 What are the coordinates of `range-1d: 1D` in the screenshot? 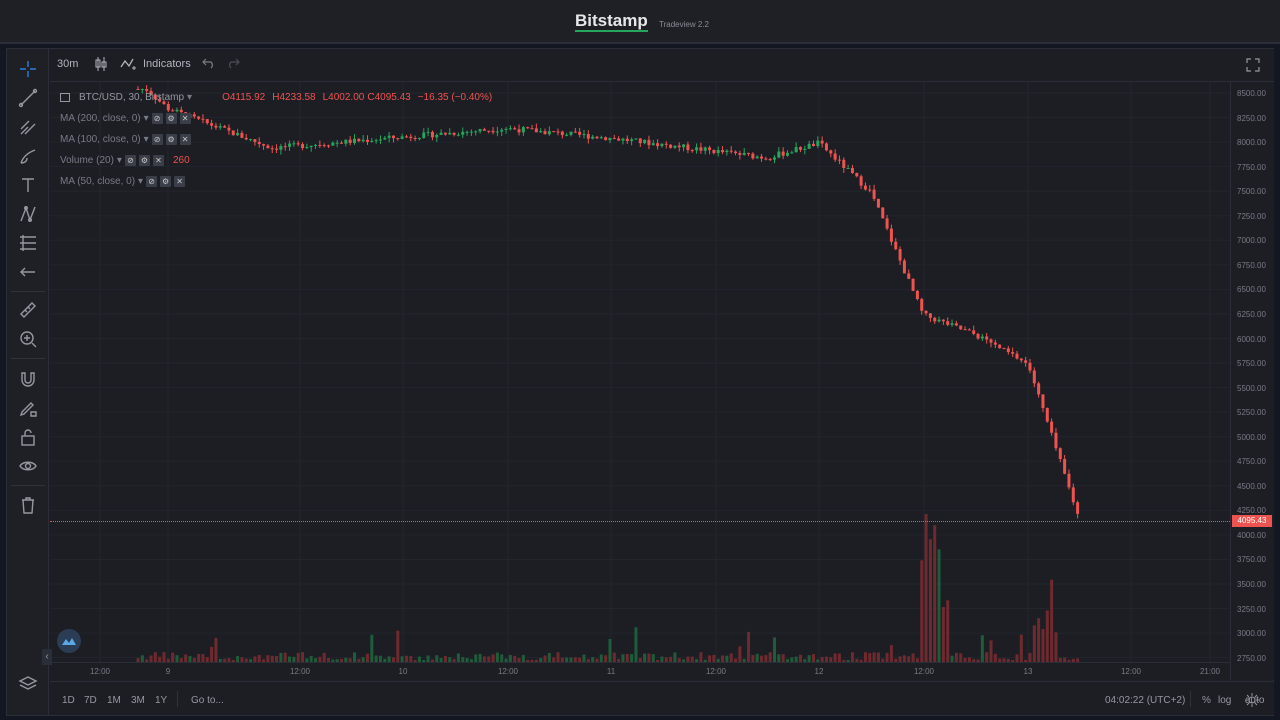 It's located at (68, 700).